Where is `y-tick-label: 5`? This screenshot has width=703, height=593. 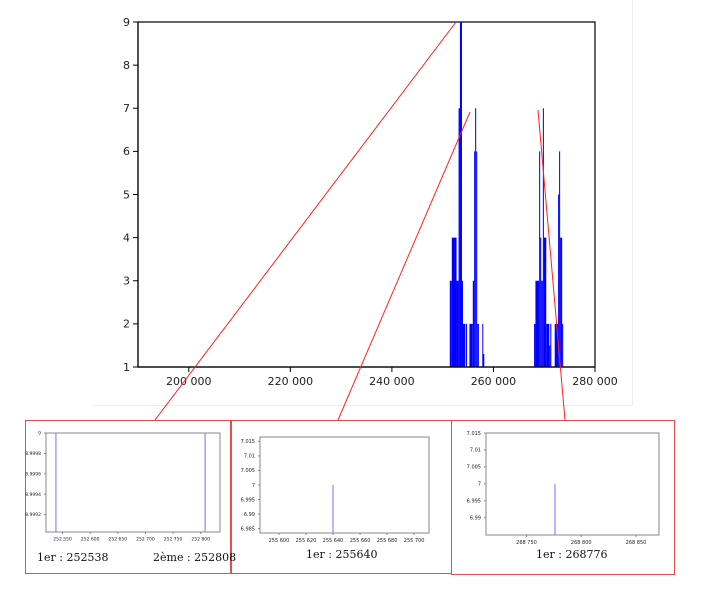 y-tick-label: 5 is located at coordinates (126, 194).